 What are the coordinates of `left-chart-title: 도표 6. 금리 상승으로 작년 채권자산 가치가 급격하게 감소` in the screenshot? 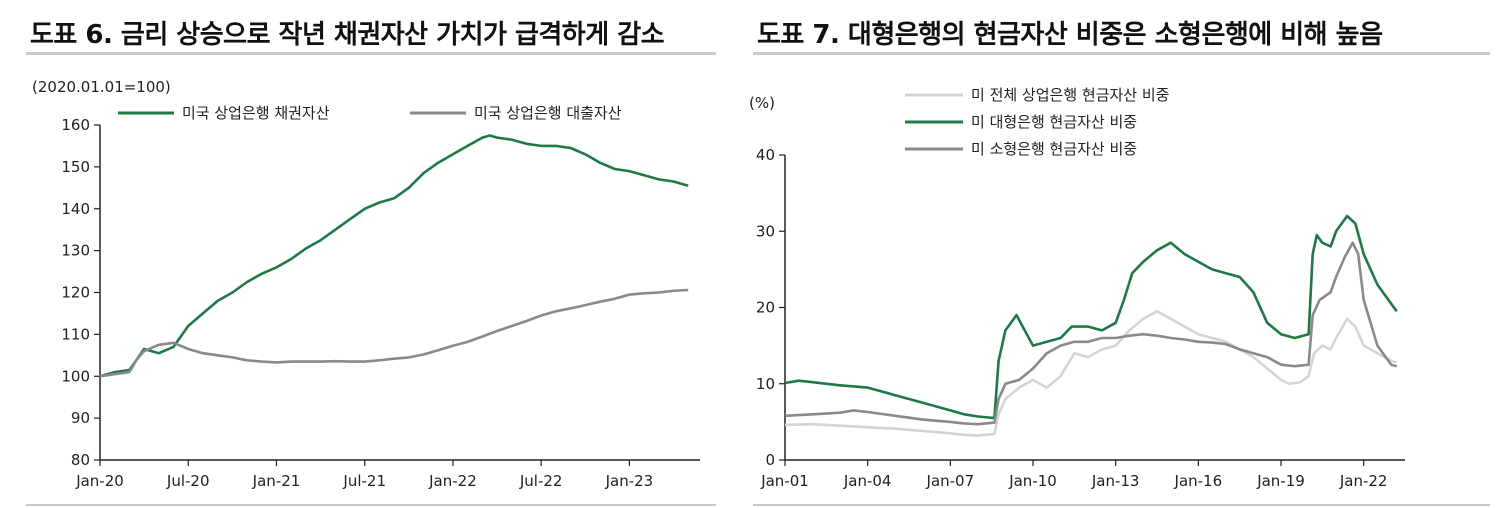 It's located at (347, 35).